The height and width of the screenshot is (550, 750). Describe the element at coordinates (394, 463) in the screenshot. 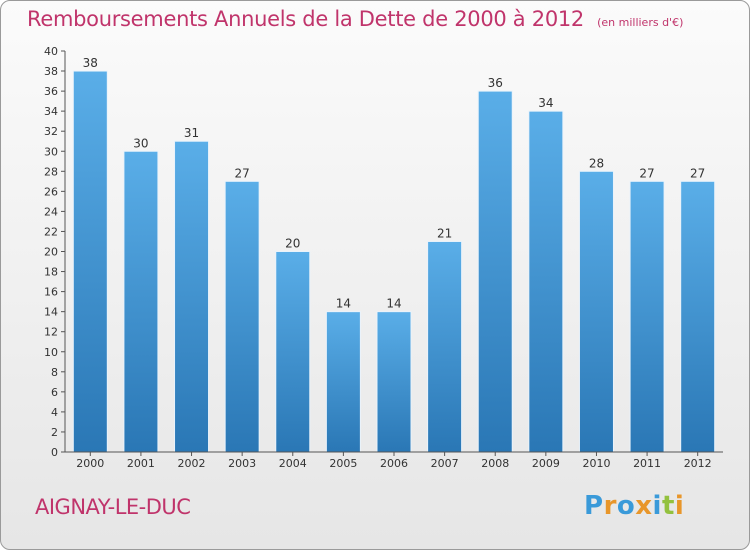

I see `x-tick-label: 2006` at that location.